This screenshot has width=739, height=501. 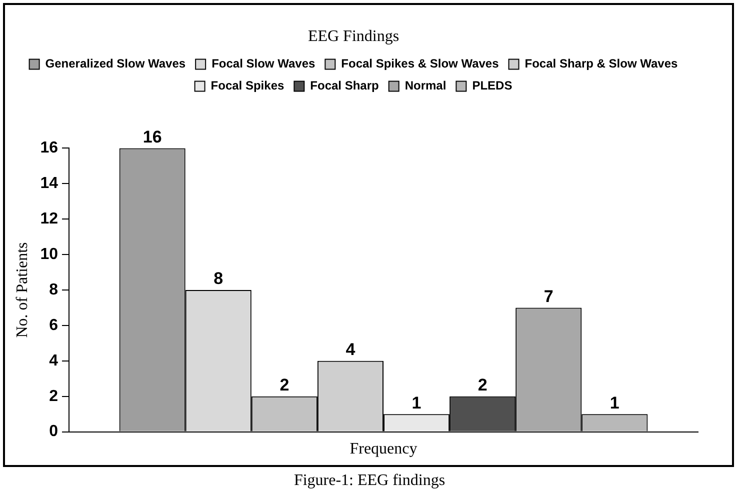 I want to click on y-tick-label: 16, so click(x=49, y=148).